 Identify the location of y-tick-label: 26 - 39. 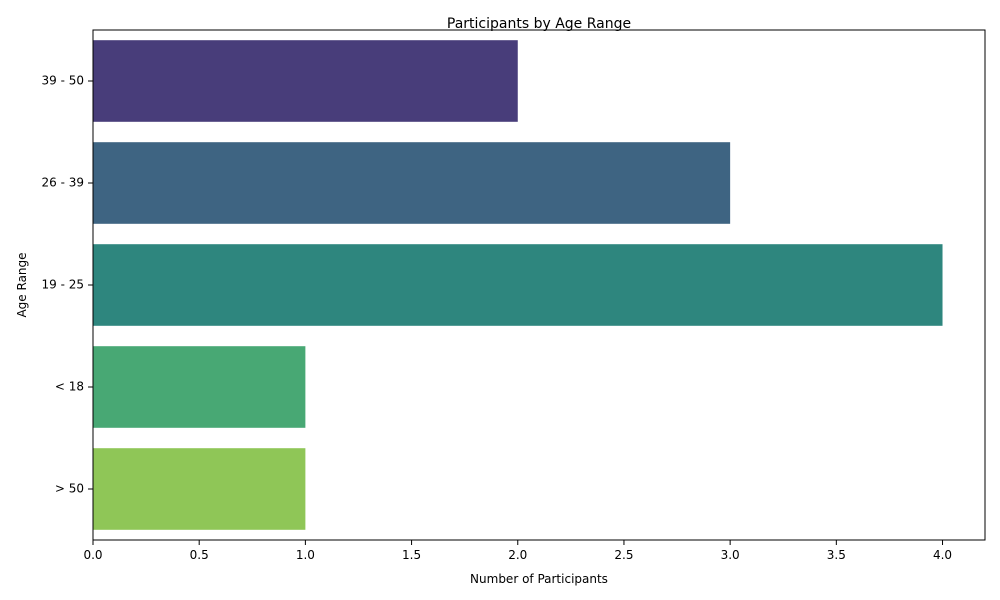
(63, 183).